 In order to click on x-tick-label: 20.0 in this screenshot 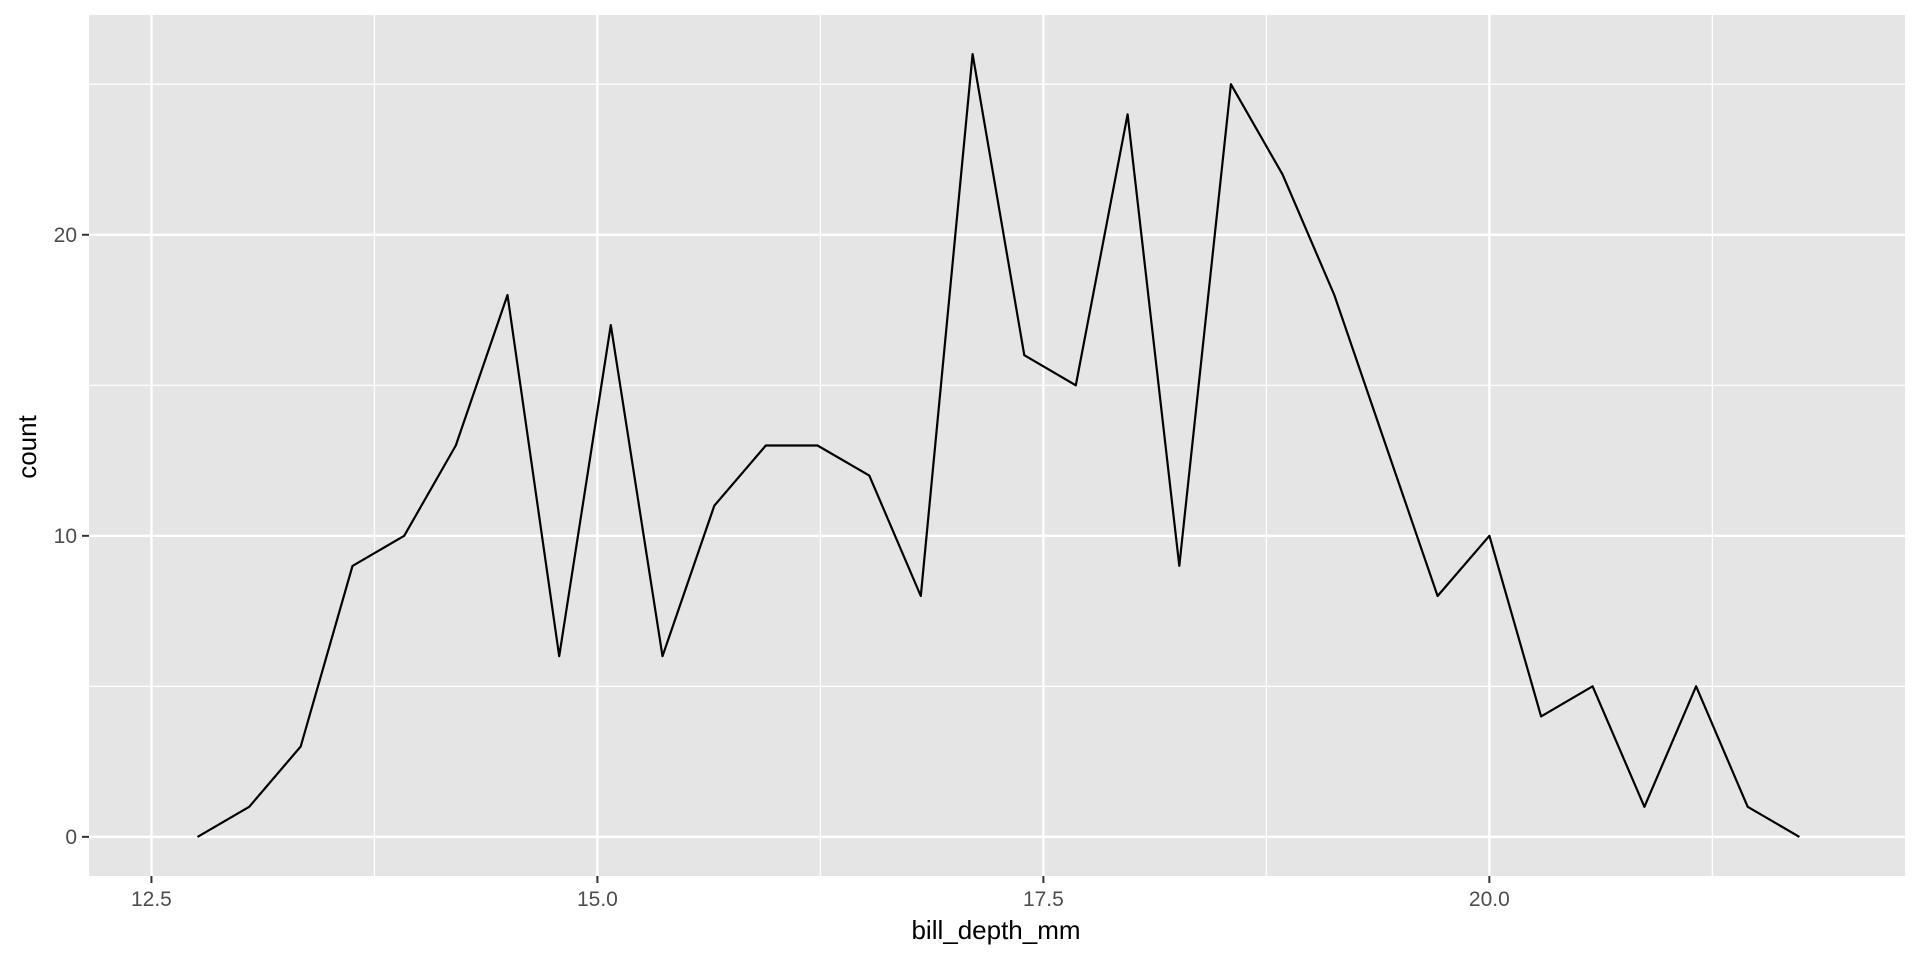, I will do `click(1489, 899)`.